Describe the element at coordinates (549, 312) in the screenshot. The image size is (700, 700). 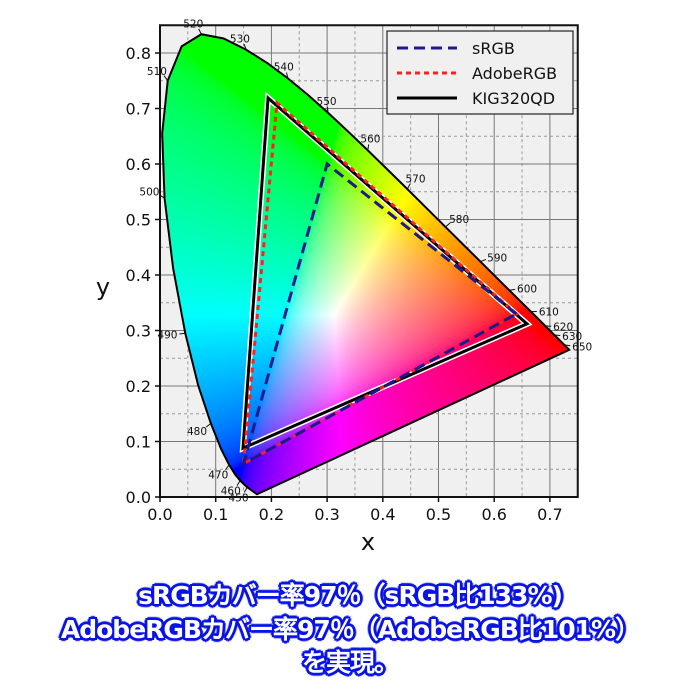
I see `wavelength-label-610: 610` at that location.